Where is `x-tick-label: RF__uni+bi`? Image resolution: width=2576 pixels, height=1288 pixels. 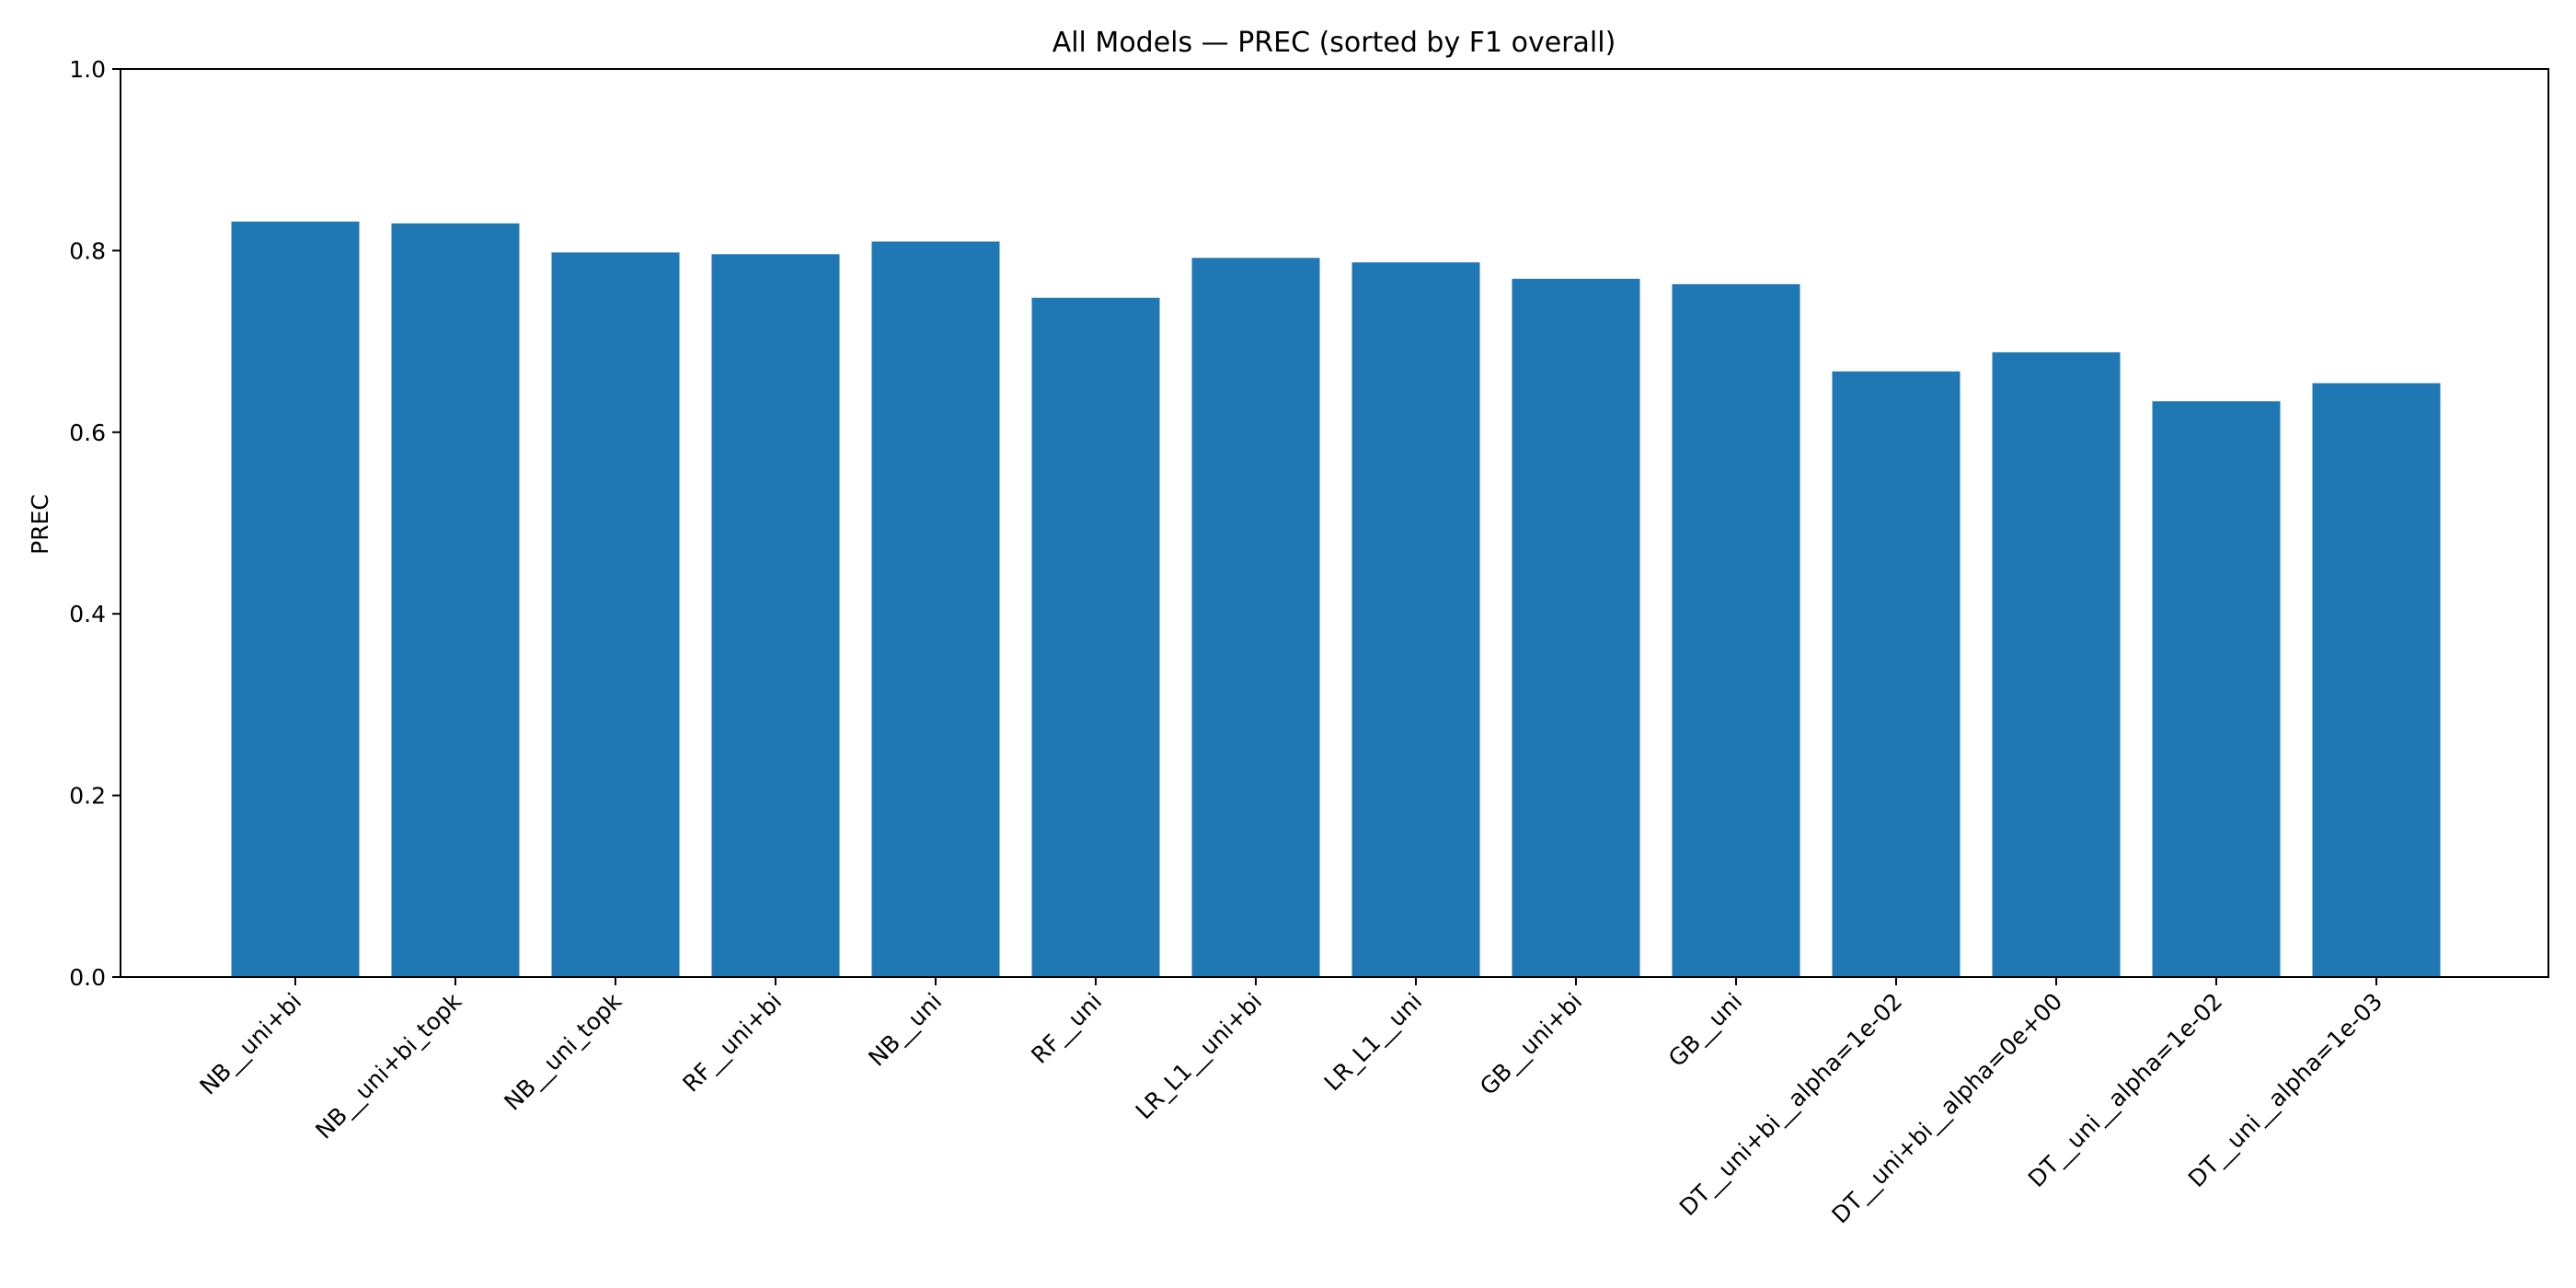 x-tick-label: RF__uni+bi is located at coordinates (732, 1043).